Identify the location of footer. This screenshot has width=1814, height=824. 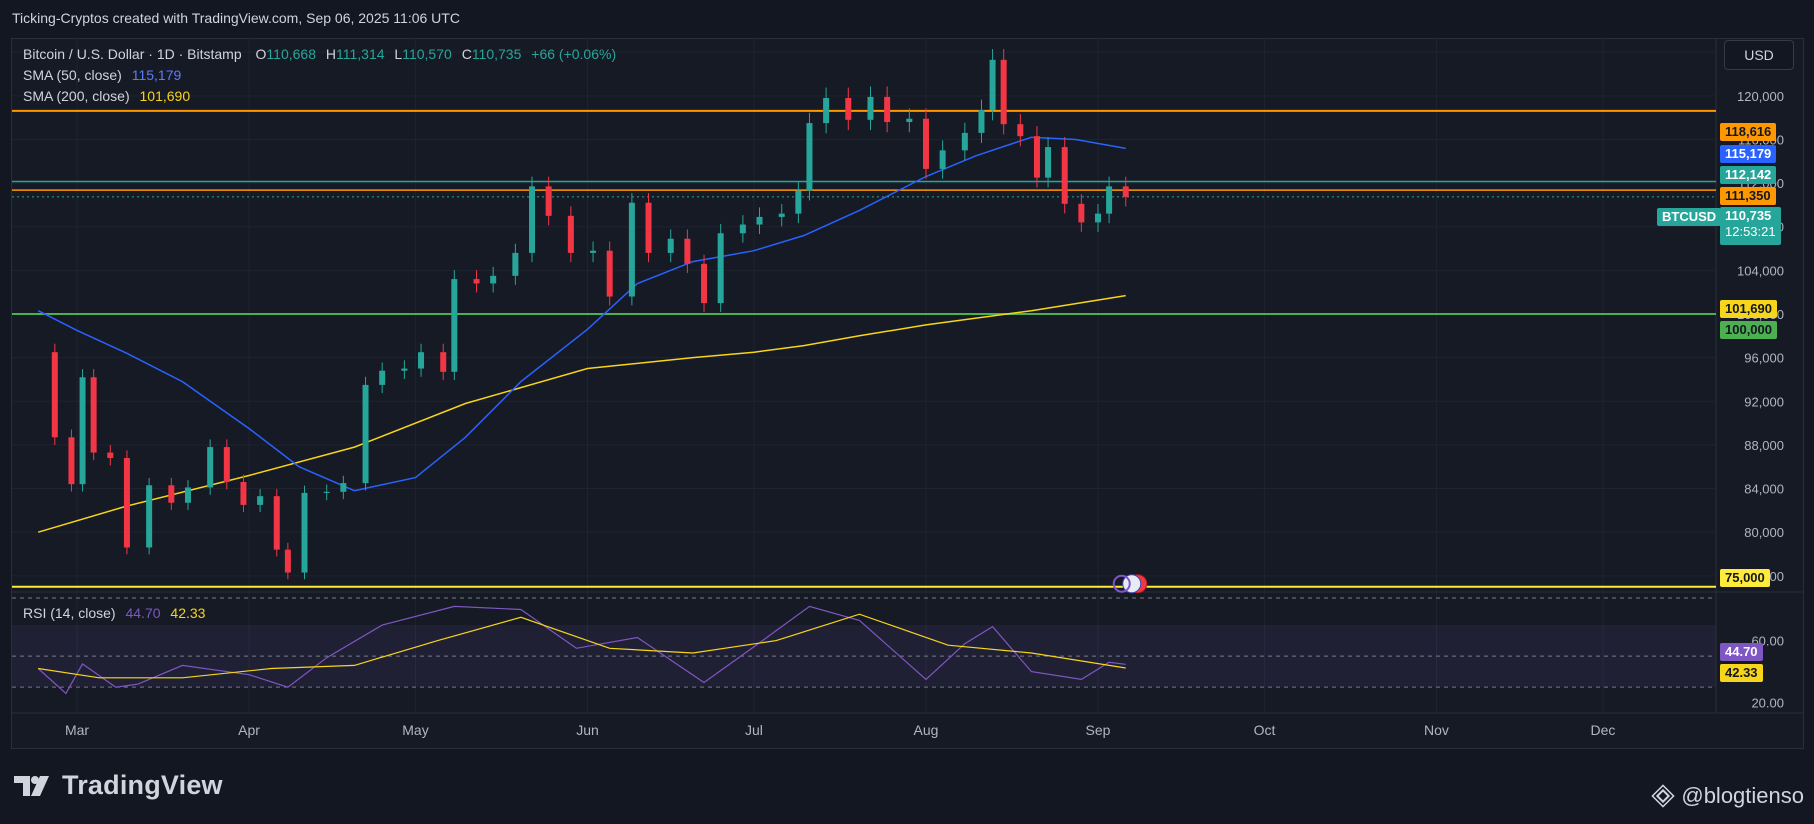
(907, 787).